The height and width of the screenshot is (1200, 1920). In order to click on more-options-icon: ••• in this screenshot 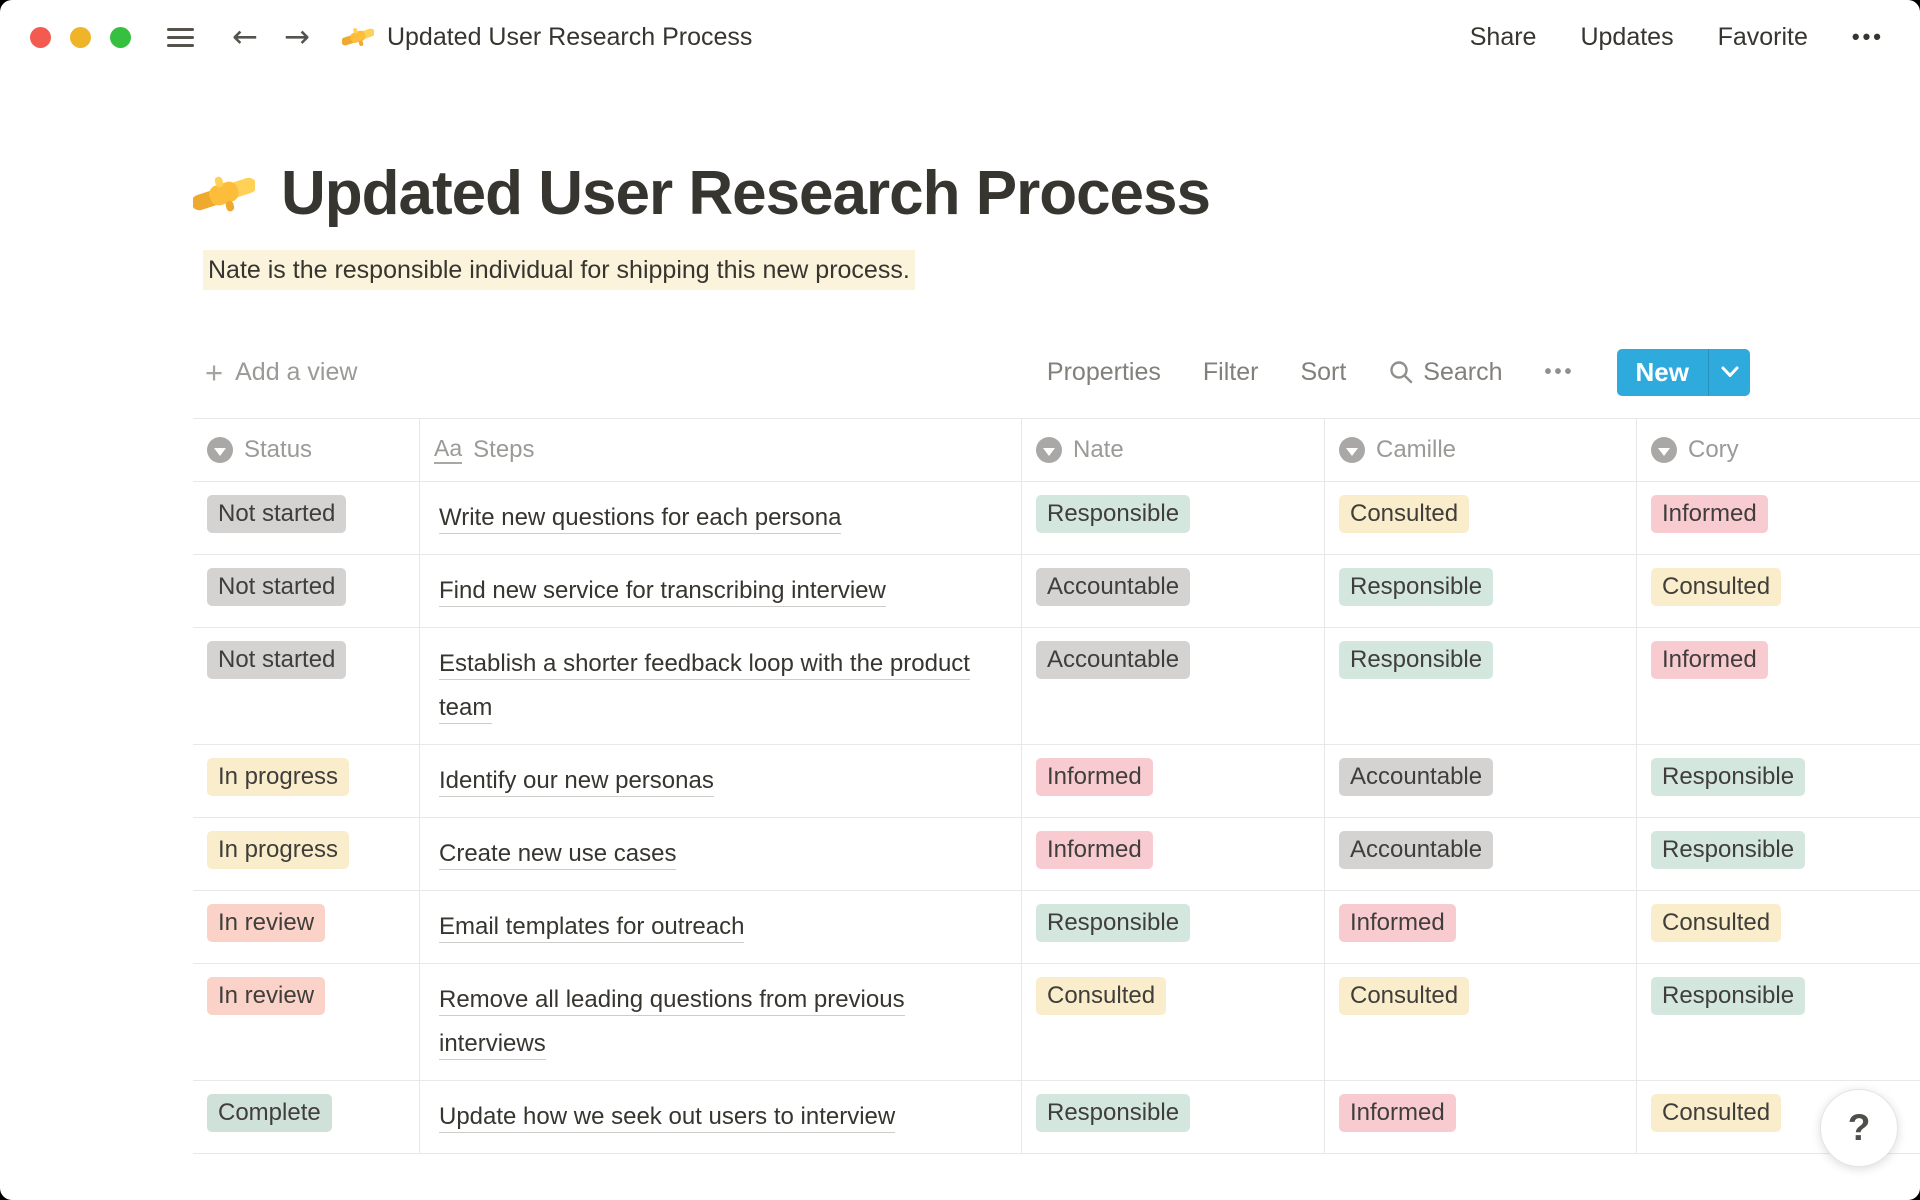, I will do `click(1867, 36)`.